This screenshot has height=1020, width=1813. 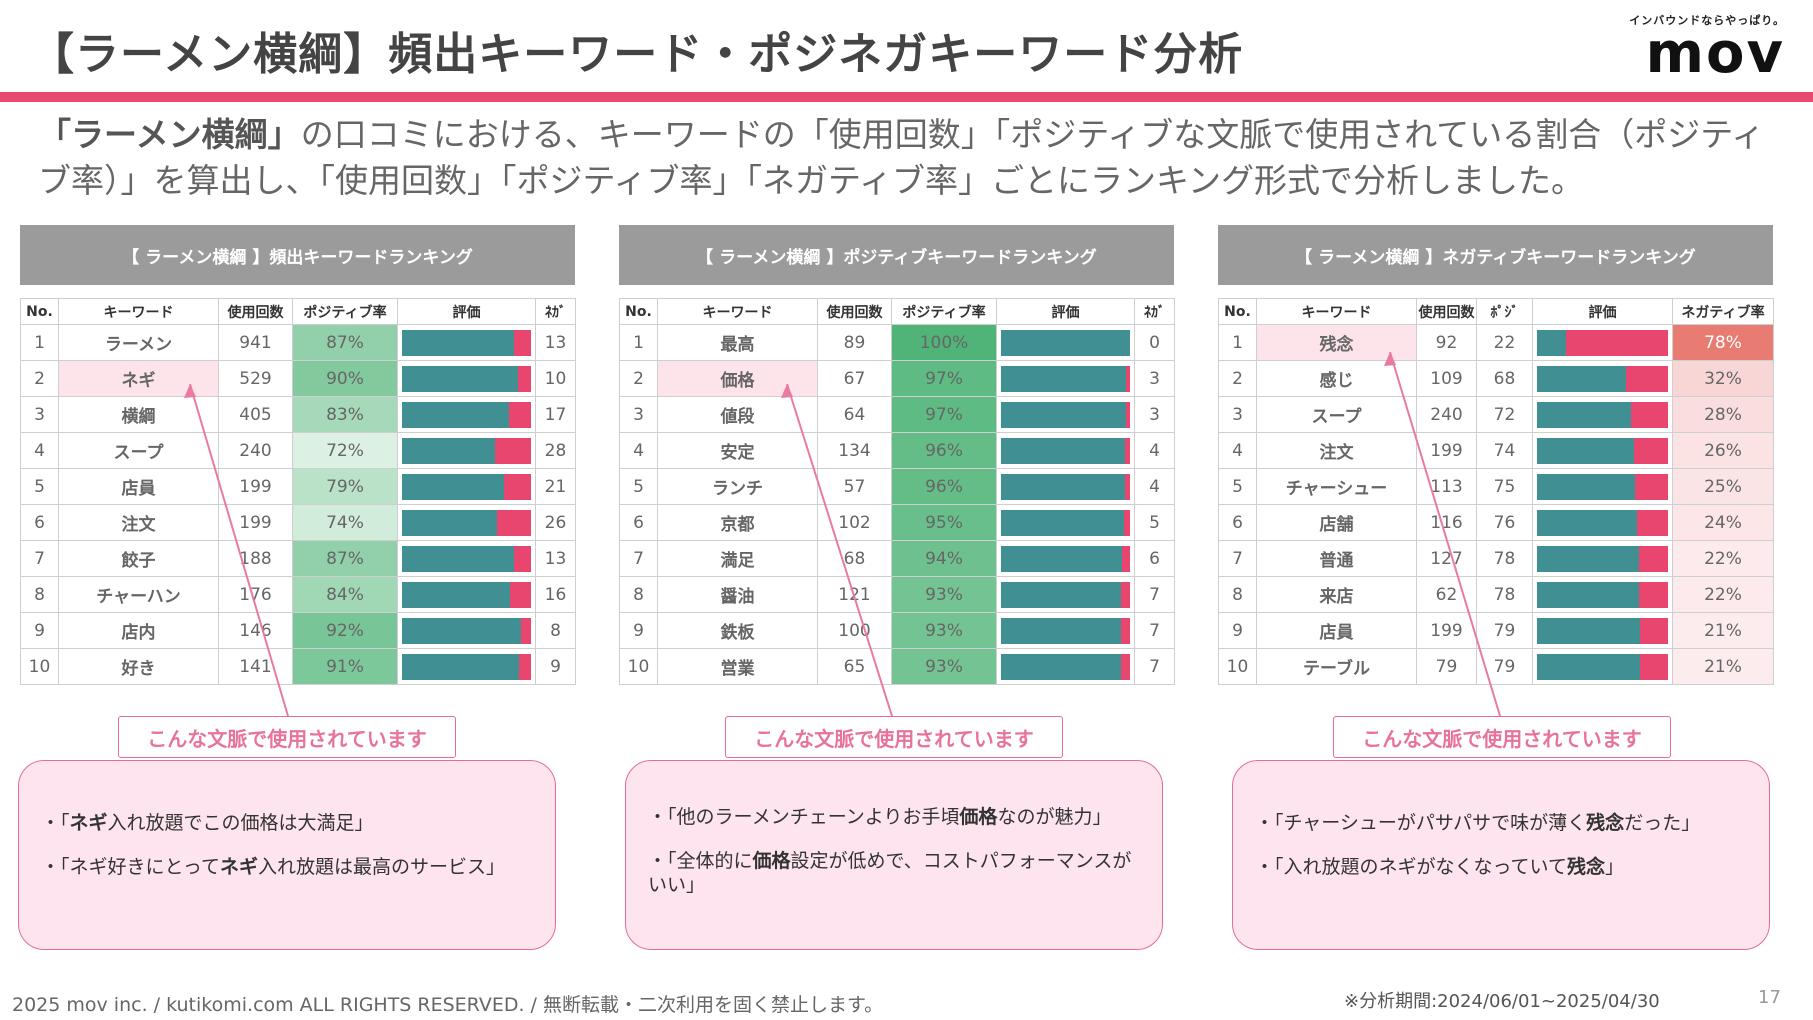 I want to click on table-row: 5 店員 199 79% 21, so click(x=298, y=486).